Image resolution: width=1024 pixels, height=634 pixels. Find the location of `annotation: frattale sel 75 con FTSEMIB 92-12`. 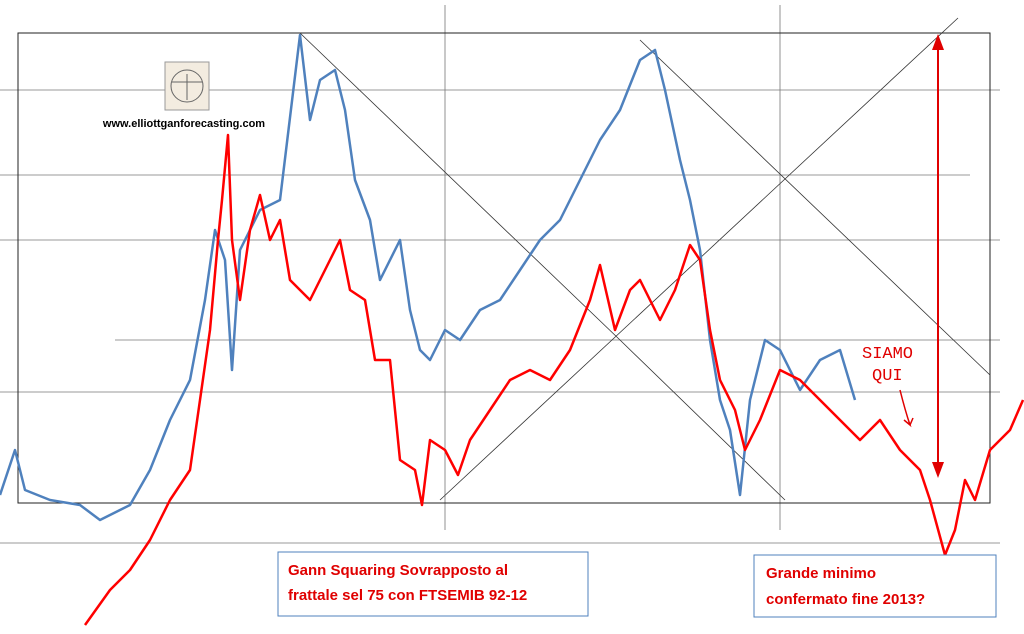

annotation: frattale sel 75 con FTSEMIB 92-12 is located at coordinates (407, 595).